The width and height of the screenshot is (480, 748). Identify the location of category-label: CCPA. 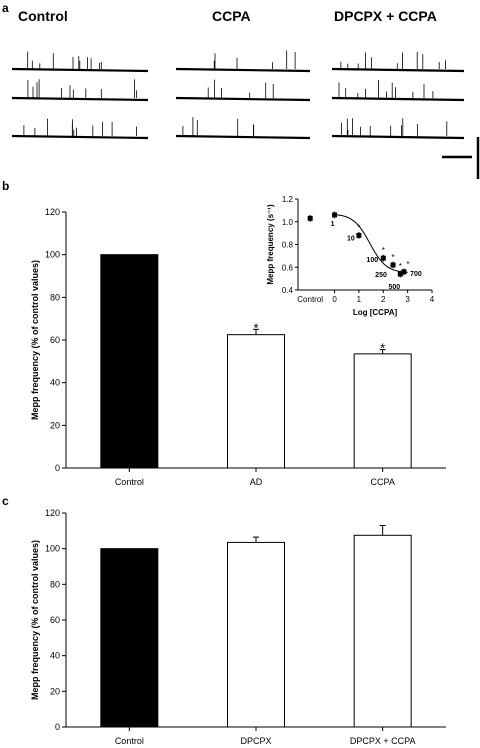
(382, 482).